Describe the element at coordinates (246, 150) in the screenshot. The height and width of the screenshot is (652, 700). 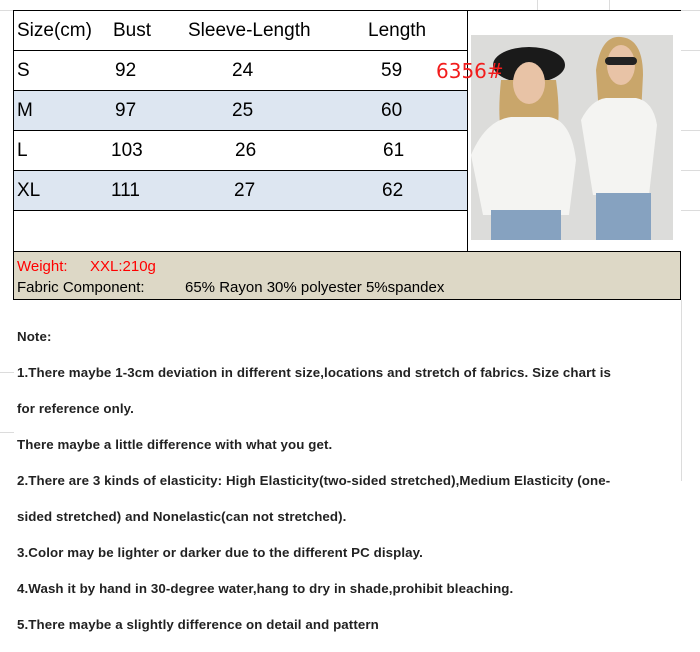
I see `cell-sleeve: 26` at that location.